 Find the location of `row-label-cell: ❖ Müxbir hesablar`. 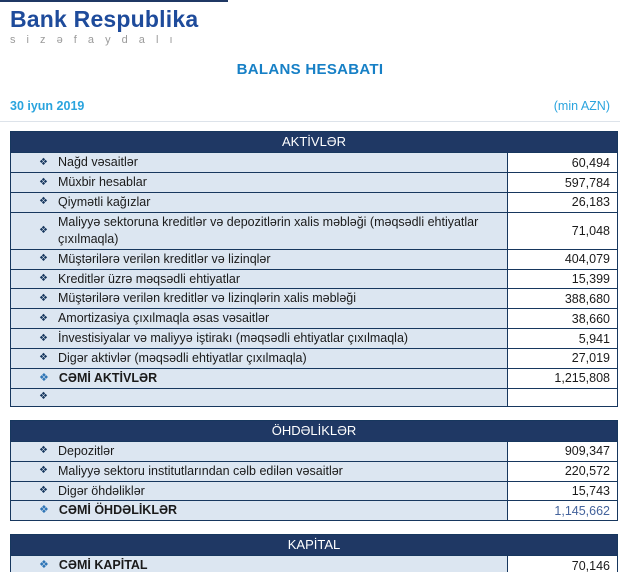

row-label-cell: ❖ Müxbir hesablar is located at coordinates (259, 183).